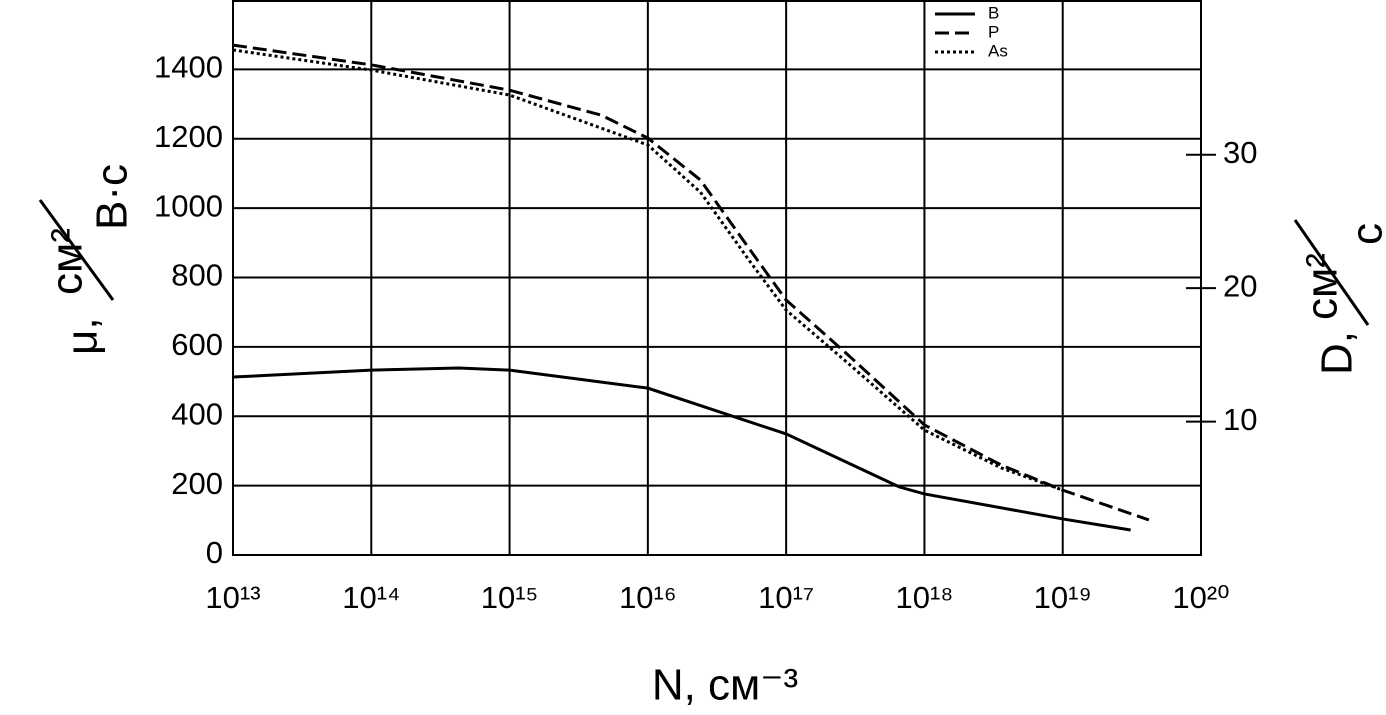  What do you see at coordinates (1337, 353) in the screenshot?
I see `y2-label-symbol: D,` at bounding box center [1337, 353].